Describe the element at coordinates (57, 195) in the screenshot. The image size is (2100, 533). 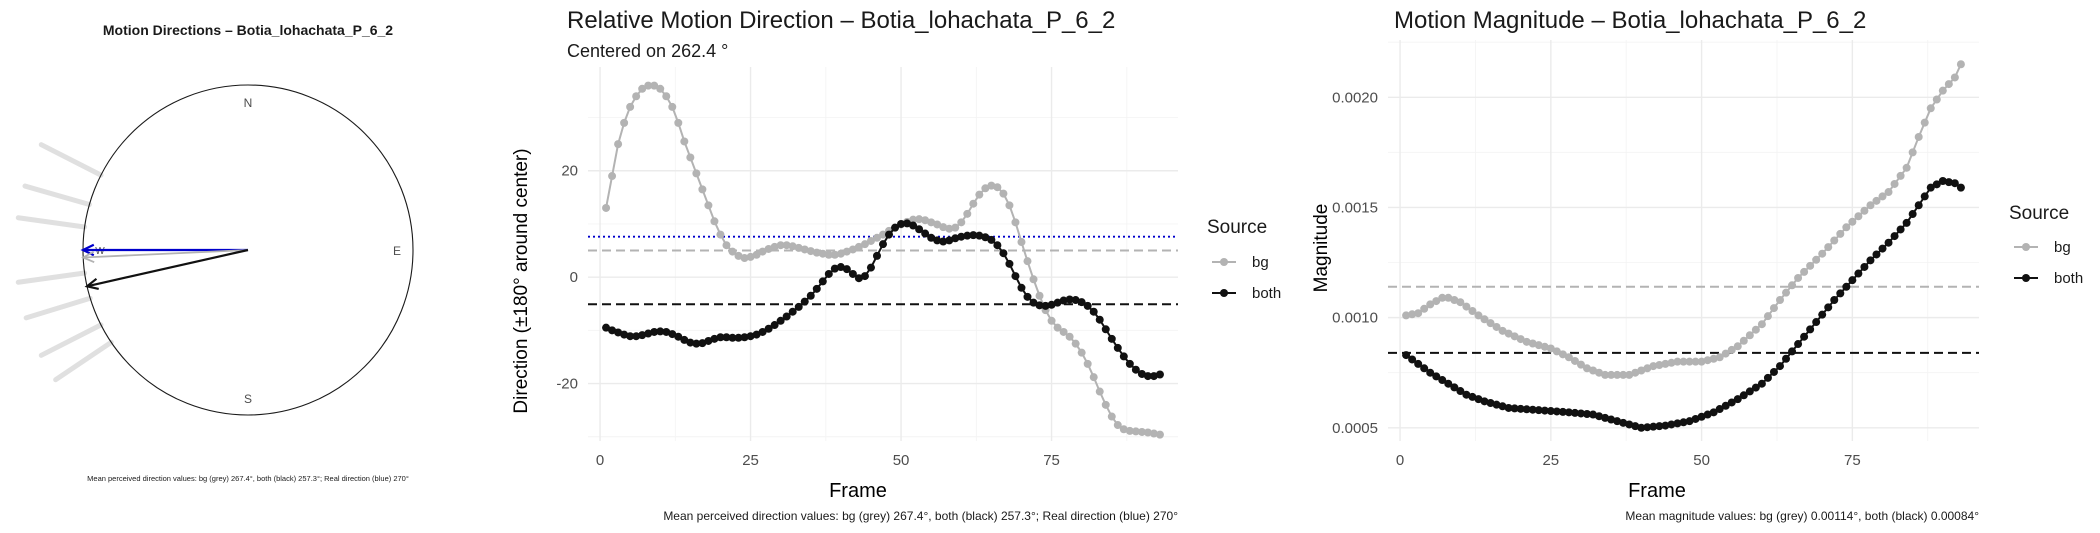
I see `rose-ray` at that location.